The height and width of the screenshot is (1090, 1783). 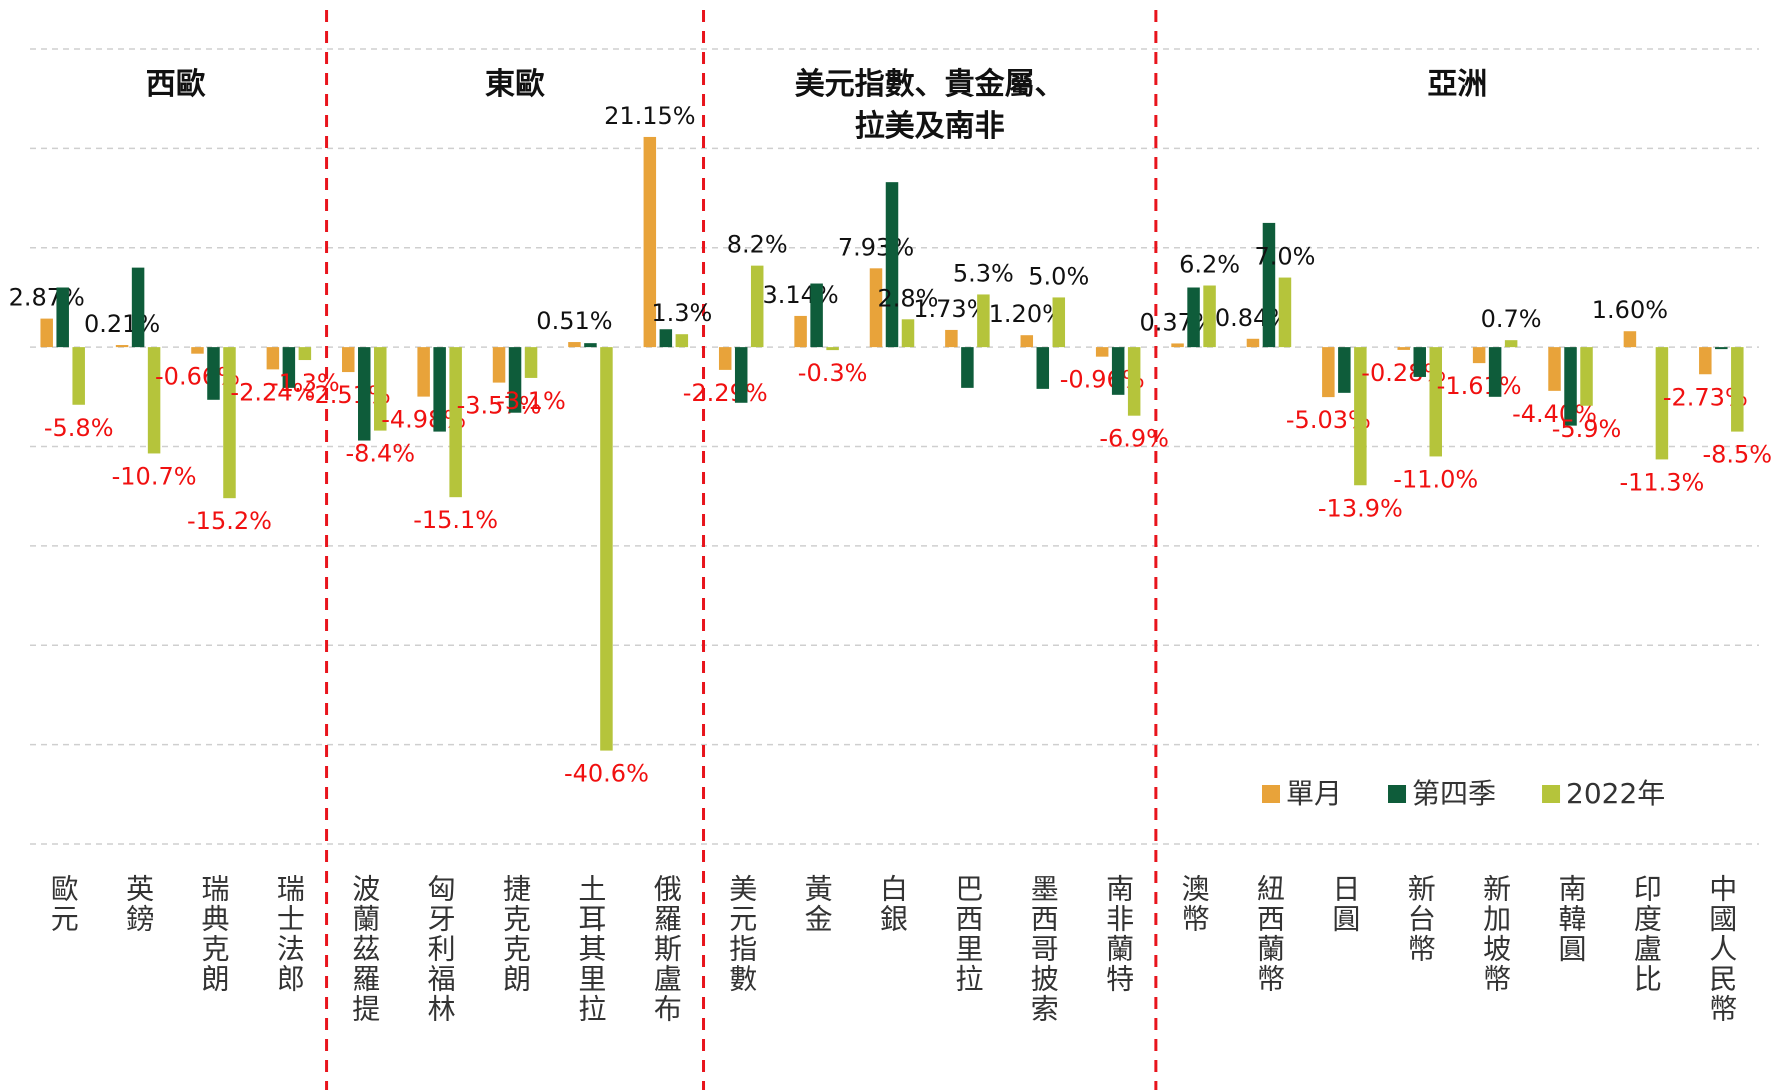 What do you see at coordinates (681, 313) in the screenshot?
I see `data-label: 1.3%` at bounding box center [681, 313].